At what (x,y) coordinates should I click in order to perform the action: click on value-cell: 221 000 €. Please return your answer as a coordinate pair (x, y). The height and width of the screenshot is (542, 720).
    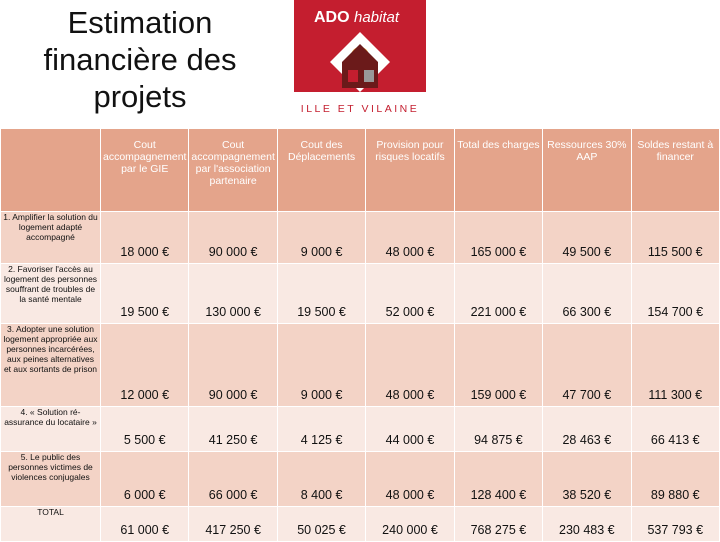
    Looking at the image, I should click on (498, 293).